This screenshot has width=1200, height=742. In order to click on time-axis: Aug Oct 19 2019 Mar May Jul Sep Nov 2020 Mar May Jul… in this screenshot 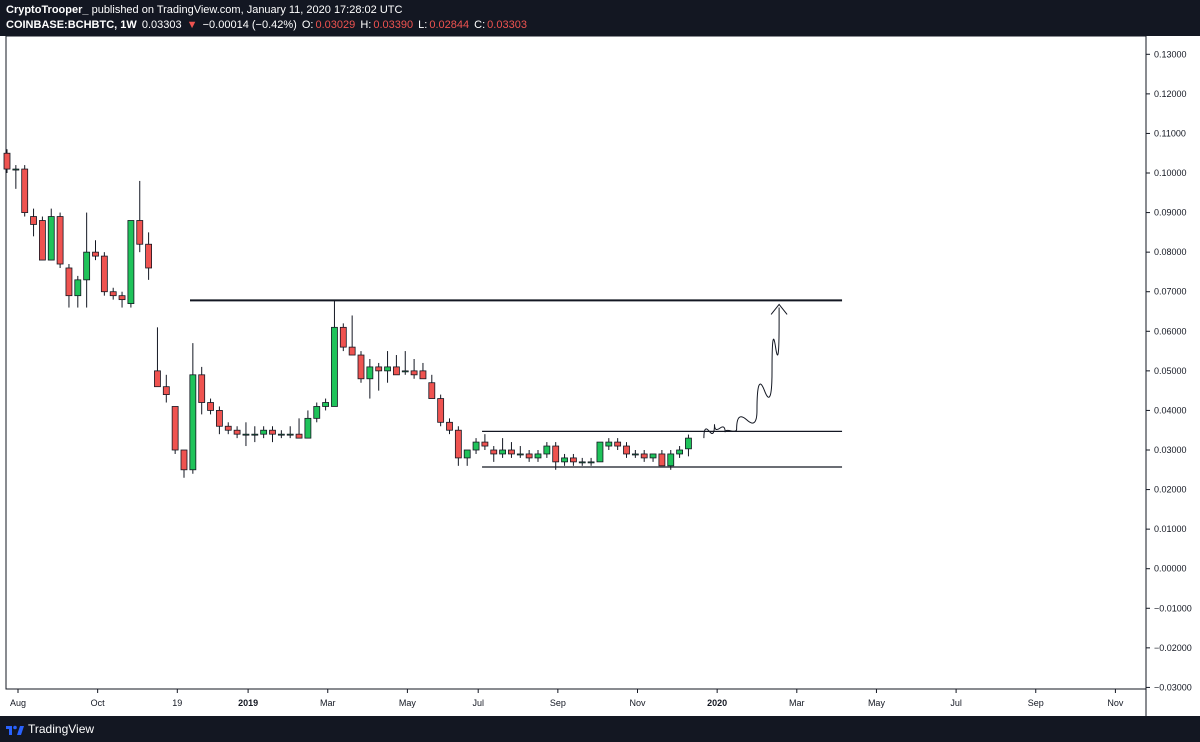, I will do `click(567, 698)`.